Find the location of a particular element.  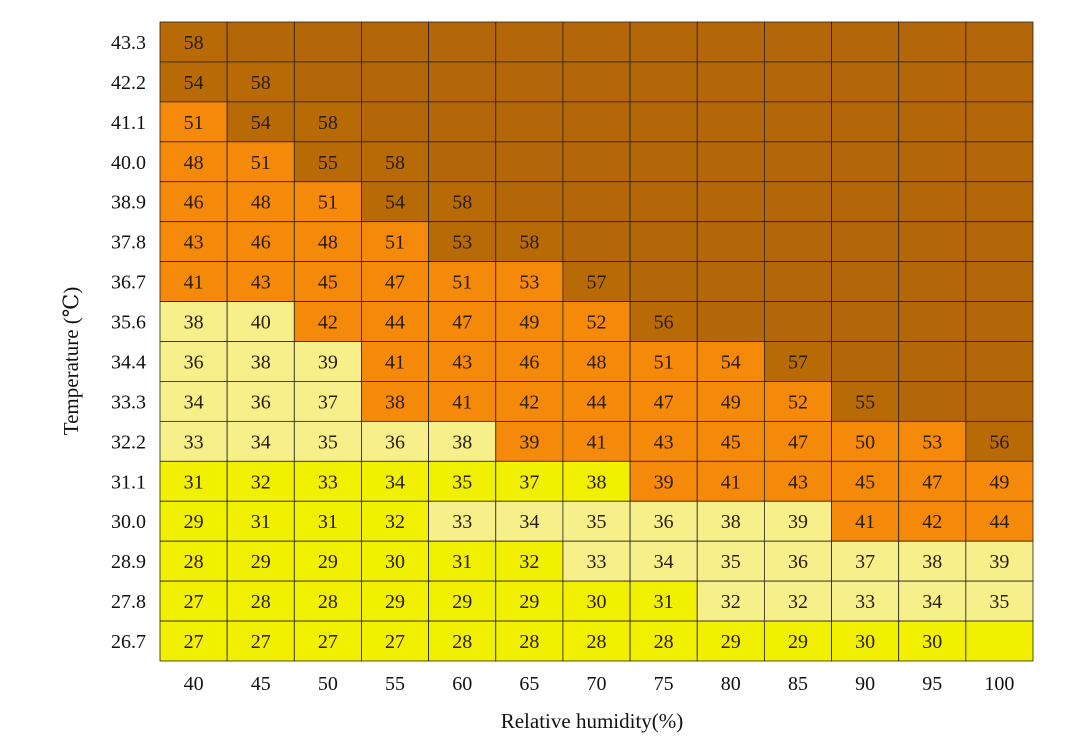

cell-value-label: 29 is located at coordinates (395, 602).